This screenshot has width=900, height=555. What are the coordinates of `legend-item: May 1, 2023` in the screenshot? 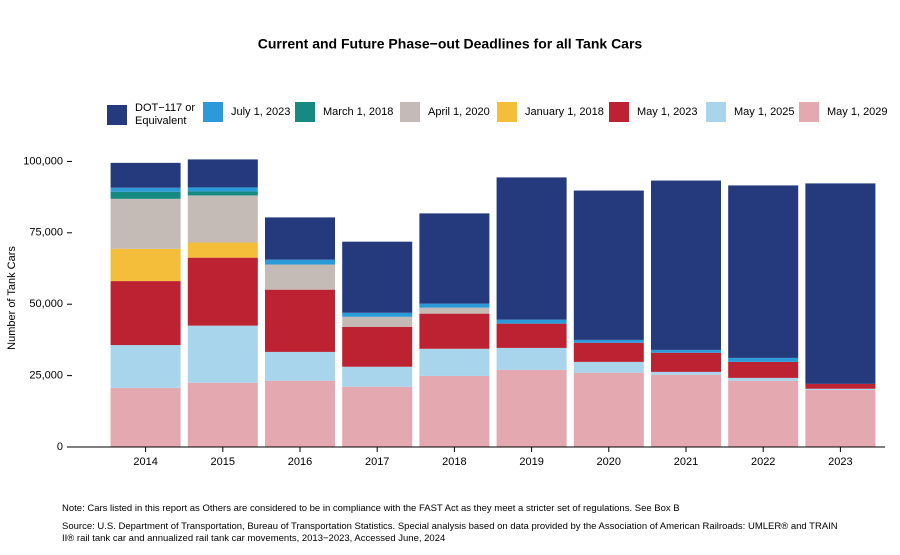 It's located at (653, 112).